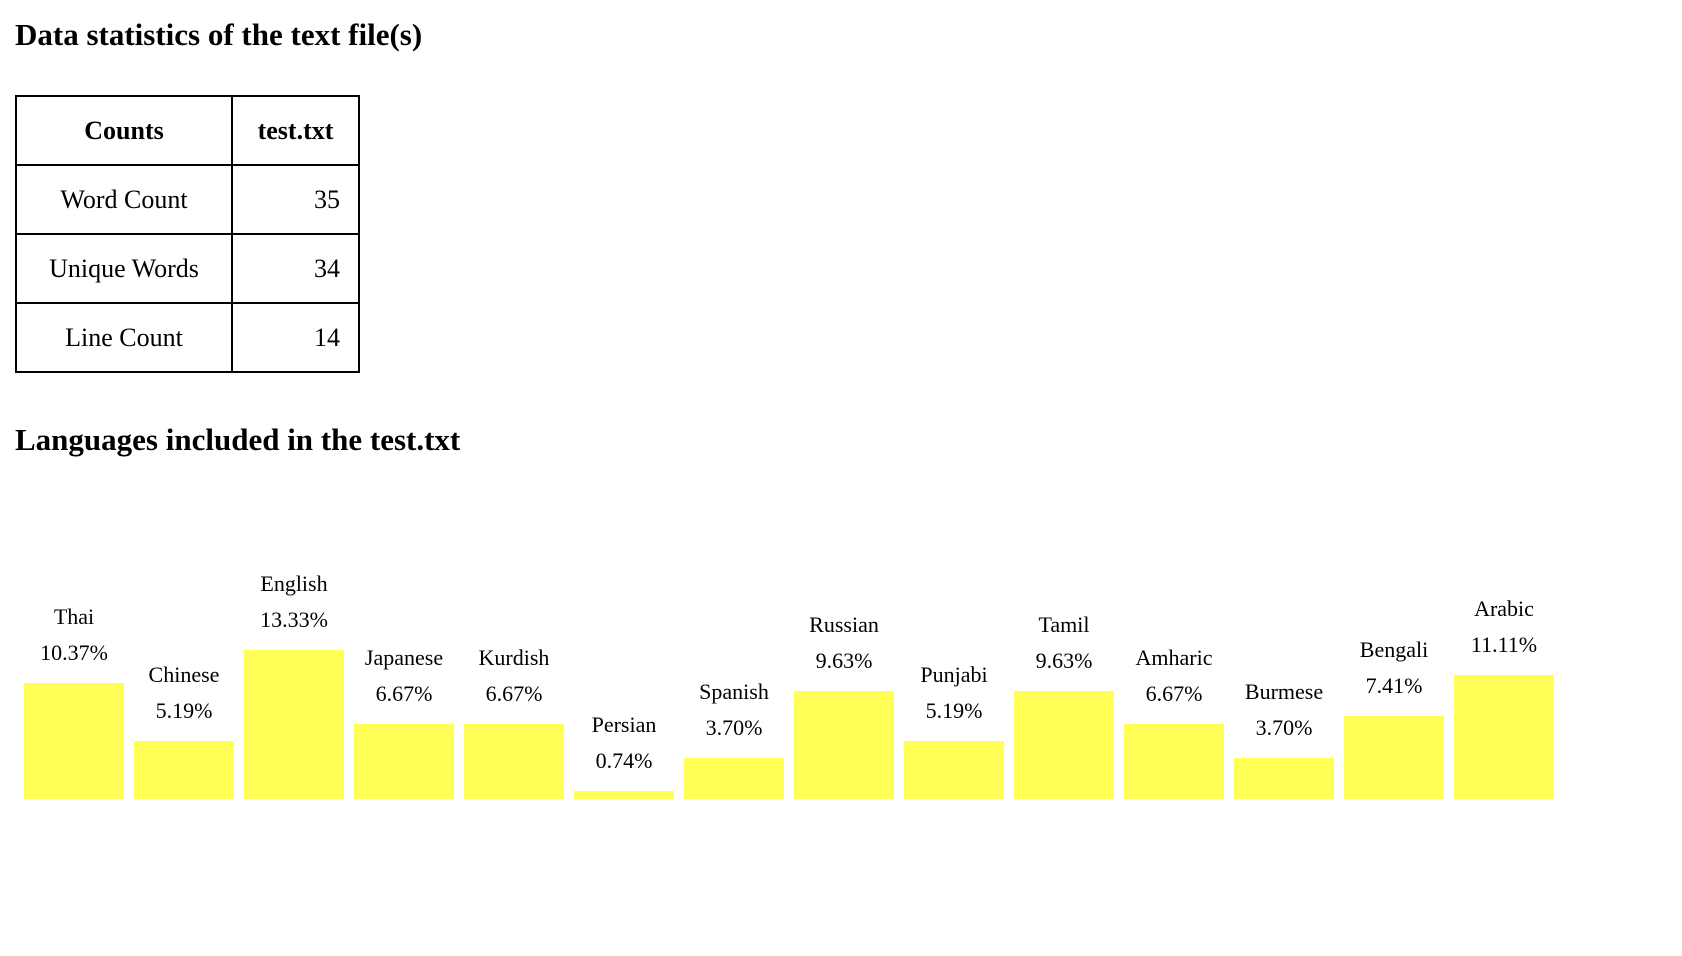  Describe the element at coordinates (404, 719) in the screenshot. I see `bar-group-japanese: Japanese 6.67%` at that location.